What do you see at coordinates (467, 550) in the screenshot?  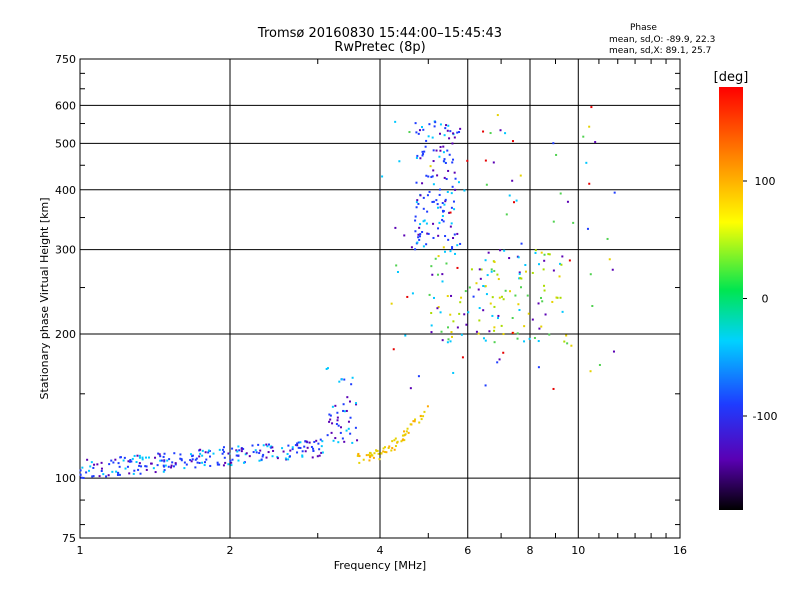 I see `x-tick-label: 6` at bounding box center [467, 550].